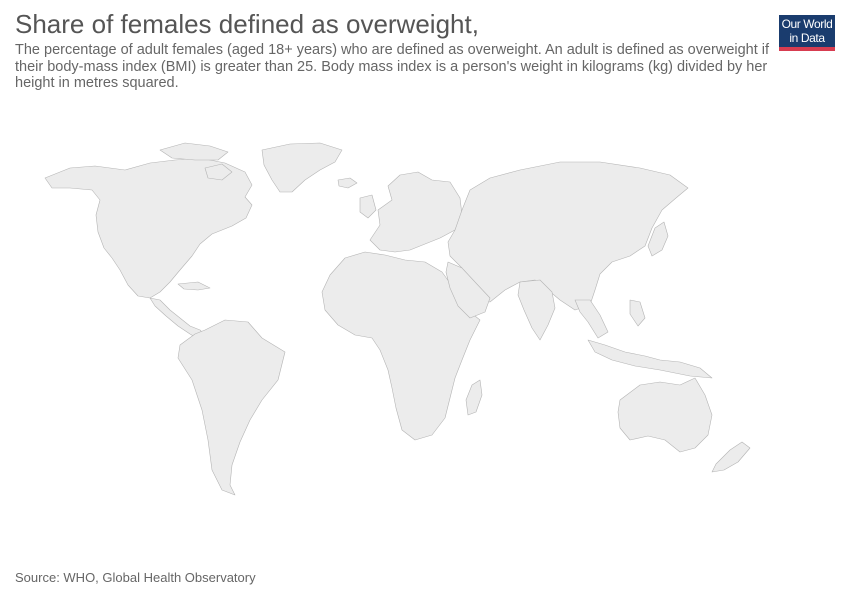  What do you see at coordinates (665, 415) in the screenshot?
I see `region-australia` at bounding box center [665, 415].